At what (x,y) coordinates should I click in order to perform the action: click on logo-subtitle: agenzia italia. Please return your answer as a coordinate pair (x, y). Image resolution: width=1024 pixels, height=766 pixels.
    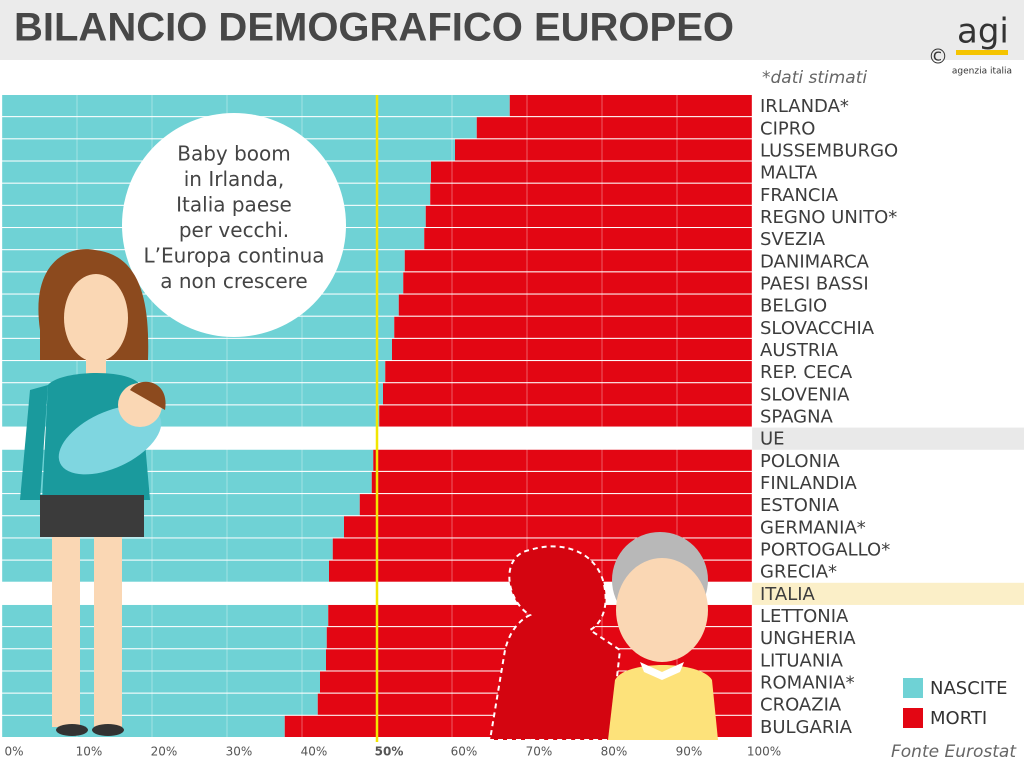
    Looking at the image, I should click on (982, 72).